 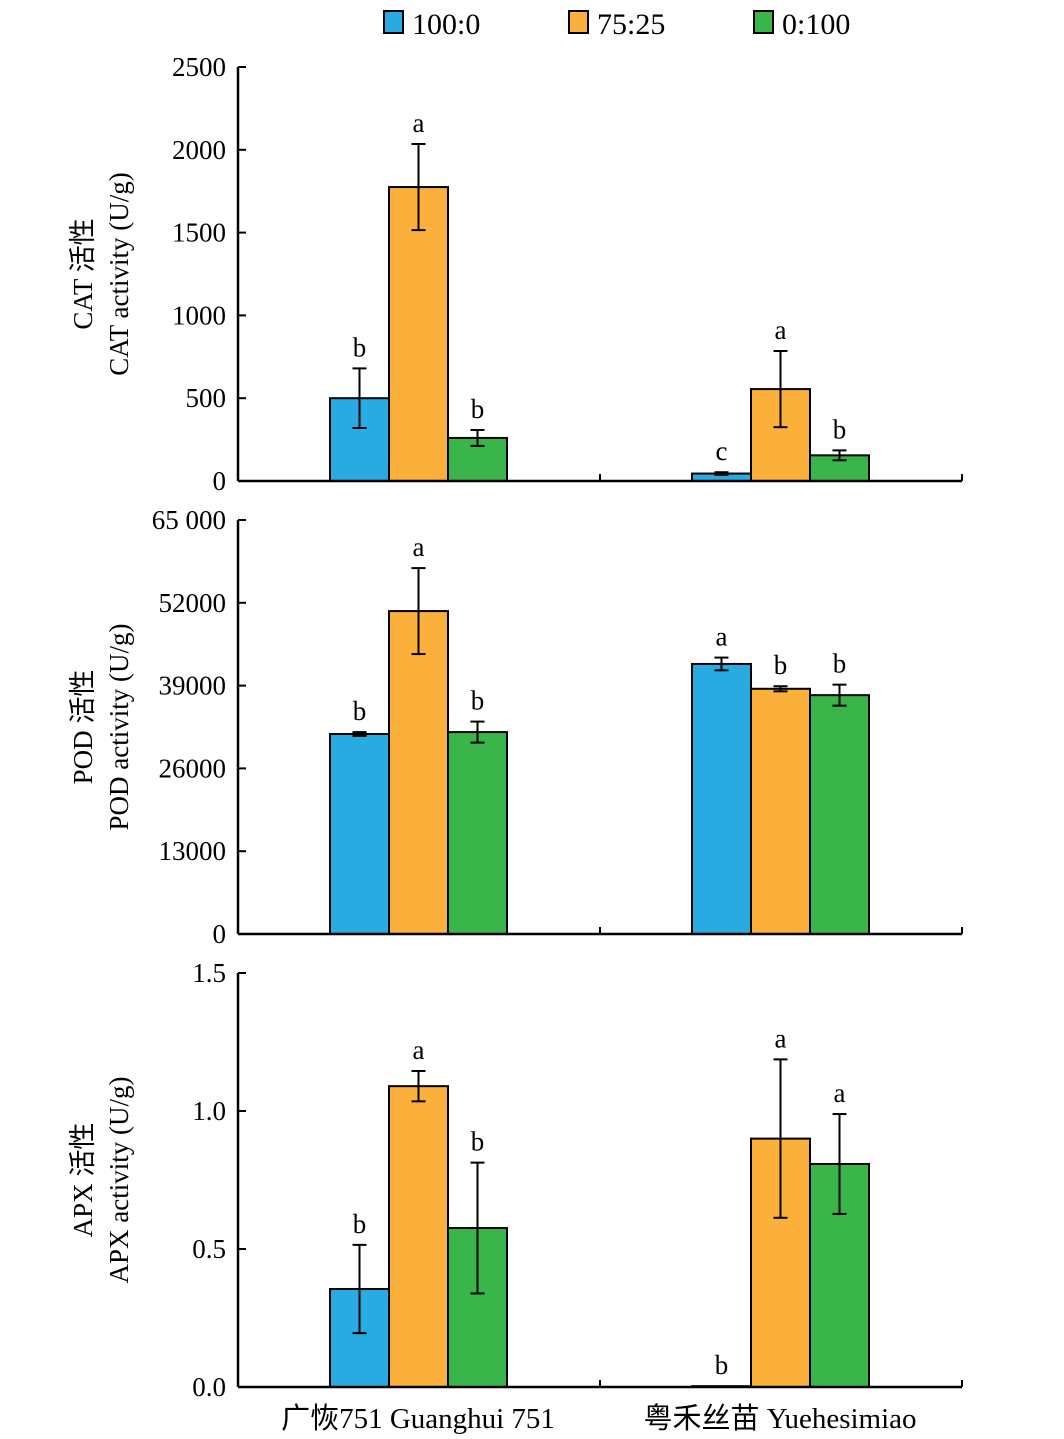 What do you see at coordinates (816, 24) in the screenshot?
I see `legend-label: 0:100` at bounding box center [816, 24].